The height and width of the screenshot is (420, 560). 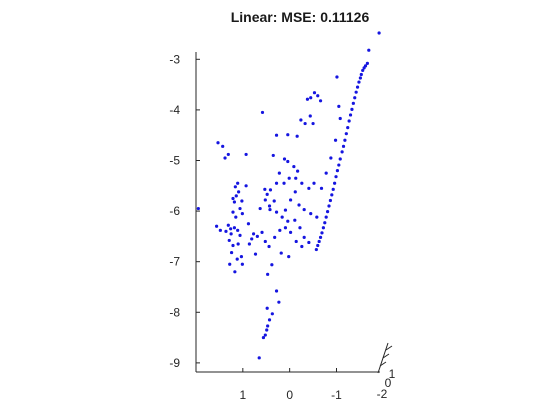 I want to click on z-tick-label: -5, so click(x=174, y=160).